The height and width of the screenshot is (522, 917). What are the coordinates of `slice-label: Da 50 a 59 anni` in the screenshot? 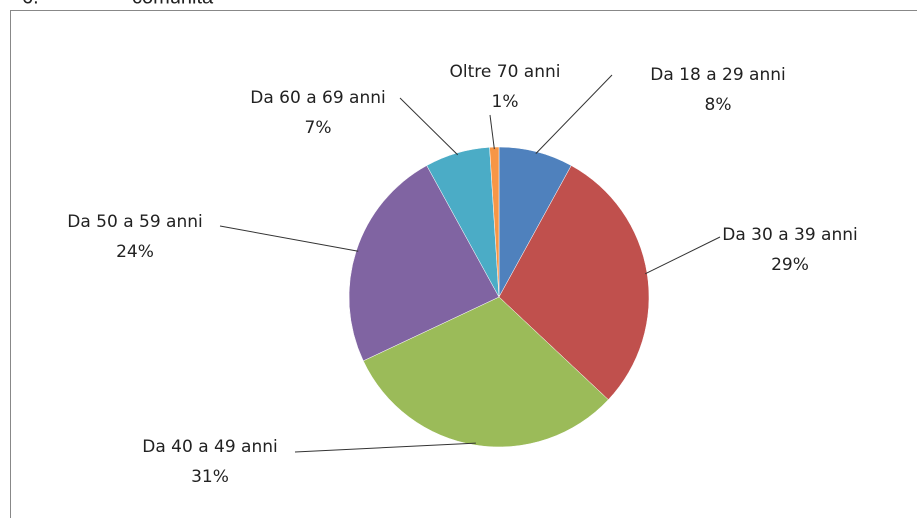 It's located at (135, 222).